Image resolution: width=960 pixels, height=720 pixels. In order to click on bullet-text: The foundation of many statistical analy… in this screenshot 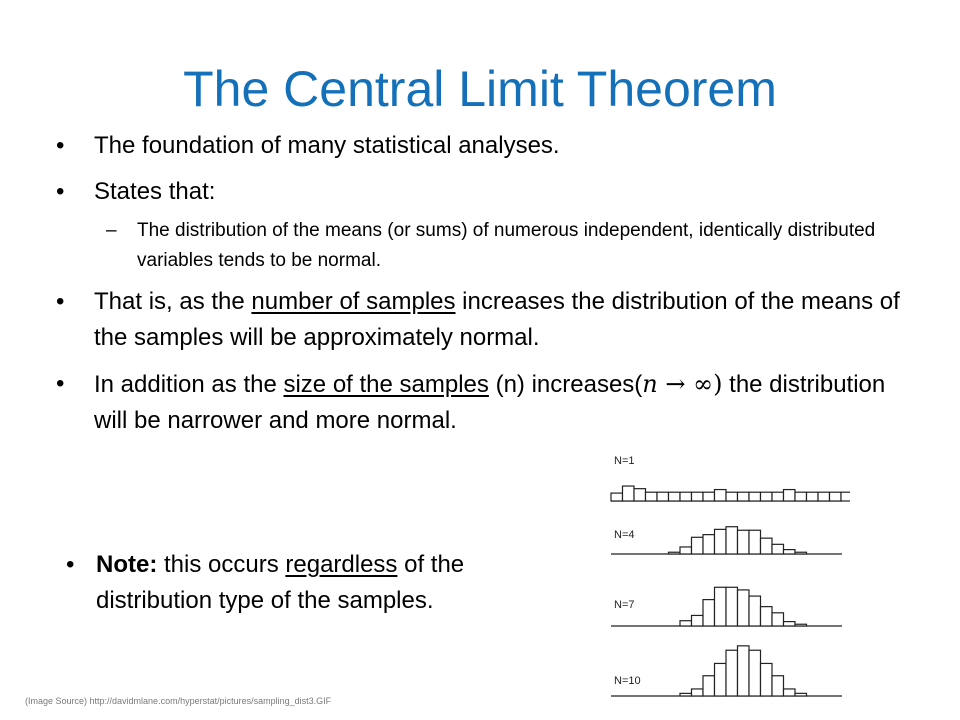, I will do `click(327, 145)`.